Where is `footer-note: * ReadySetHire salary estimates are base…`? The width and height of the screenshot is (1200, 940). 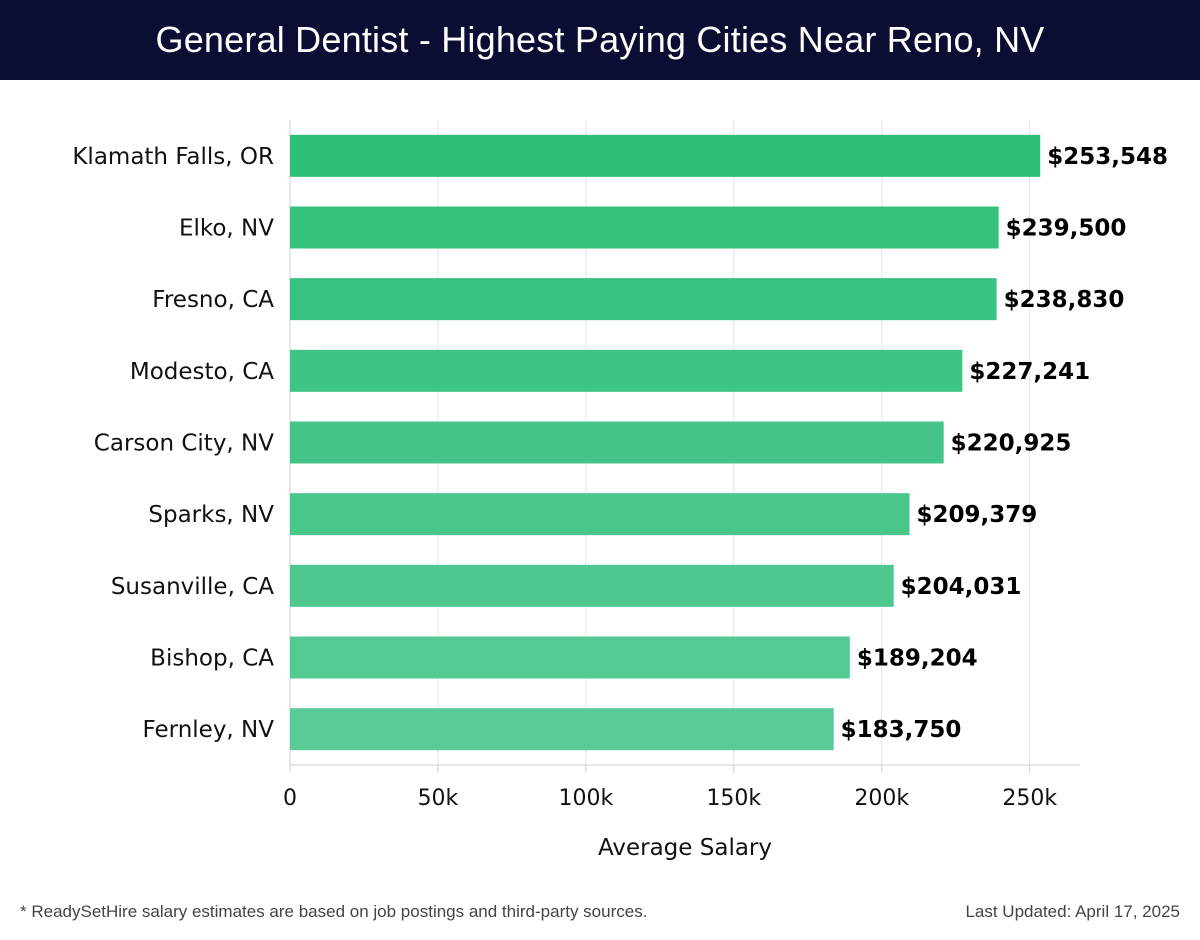
footer-note: * ReadySetHire salary estimates are base… is located at coordinates (334, 911).